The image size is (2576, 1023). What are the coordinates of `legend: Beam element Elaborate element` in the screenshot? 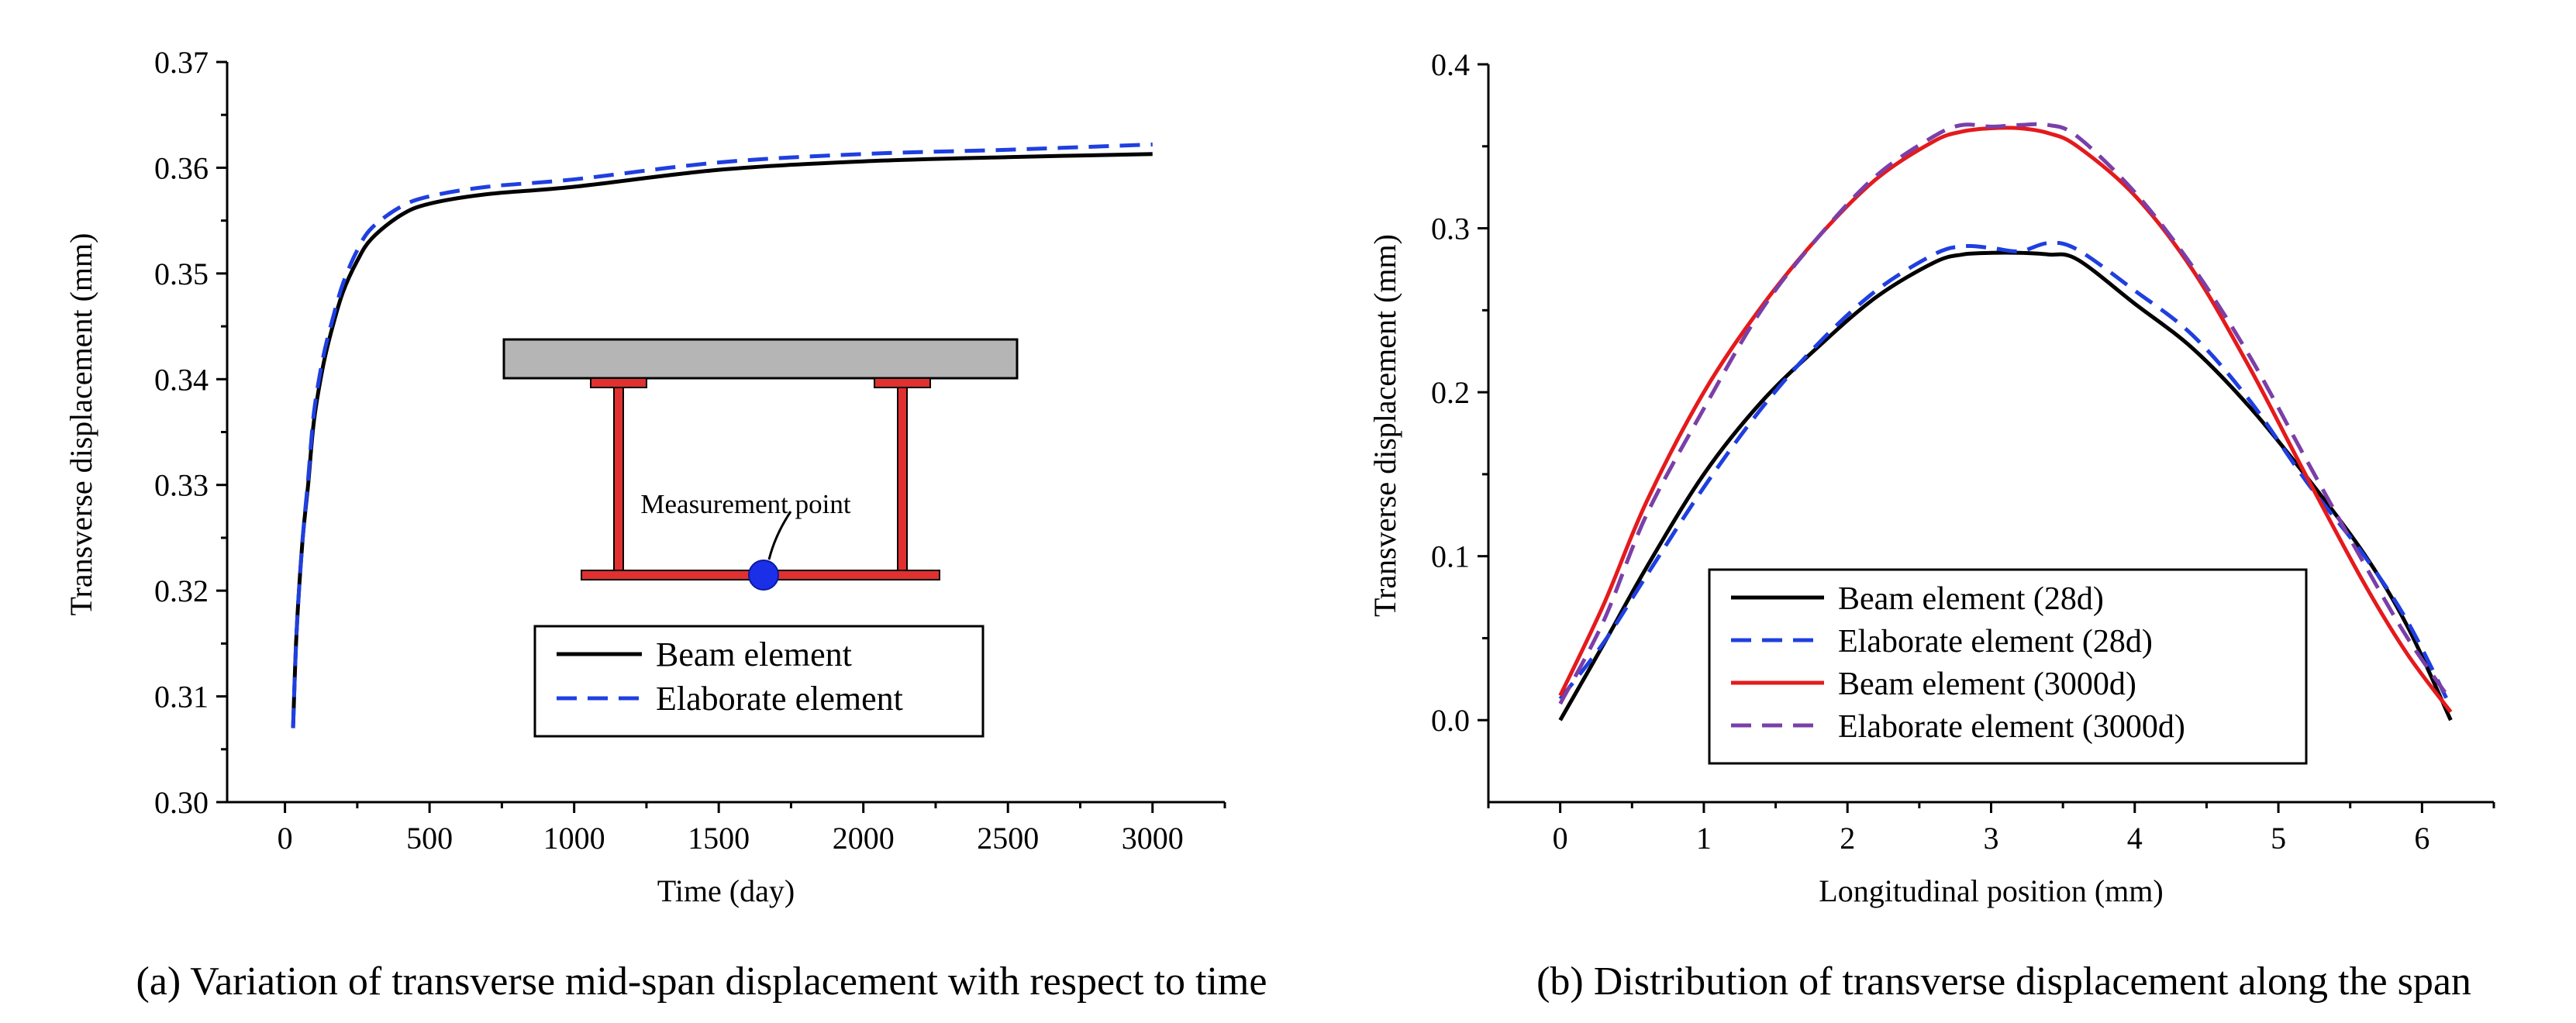 It's located at (759, 681).